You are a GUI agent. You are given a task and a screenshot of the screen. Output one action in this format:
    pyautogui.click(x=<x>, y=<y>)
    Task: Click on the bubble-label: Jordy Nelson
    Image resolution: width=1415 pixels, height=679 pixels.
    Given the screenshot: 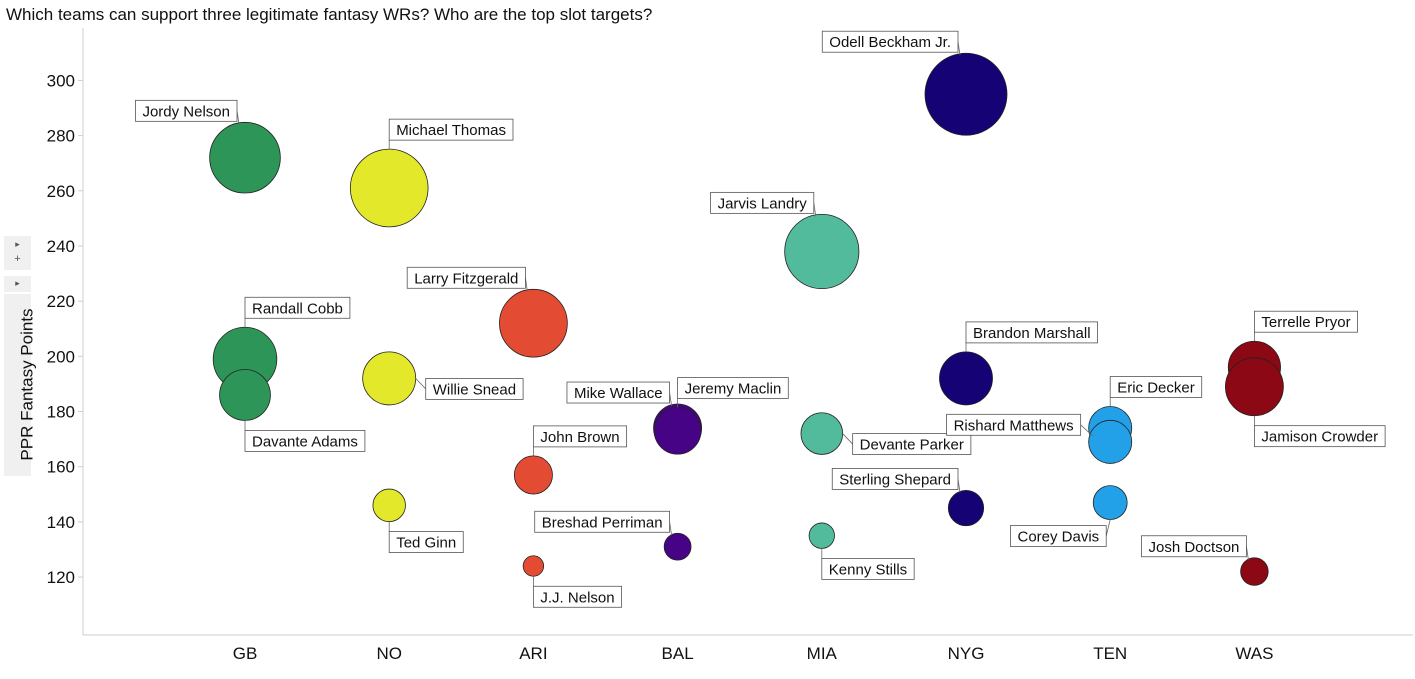 What is the action you would take?
    pyautogui.click(x=186, y=111)
    